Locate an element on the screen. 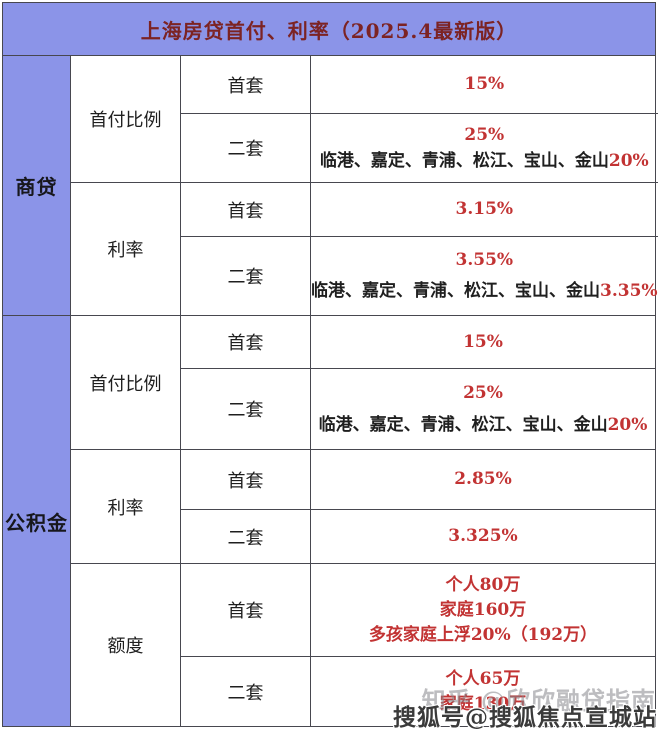 This screenshot has height=732, width=660. interest-rows: 首套 3.15% 二套 3.55% 临港、嘉定、青浦、松江、宝山、金山3.35% is located at coordinates (419, 249).